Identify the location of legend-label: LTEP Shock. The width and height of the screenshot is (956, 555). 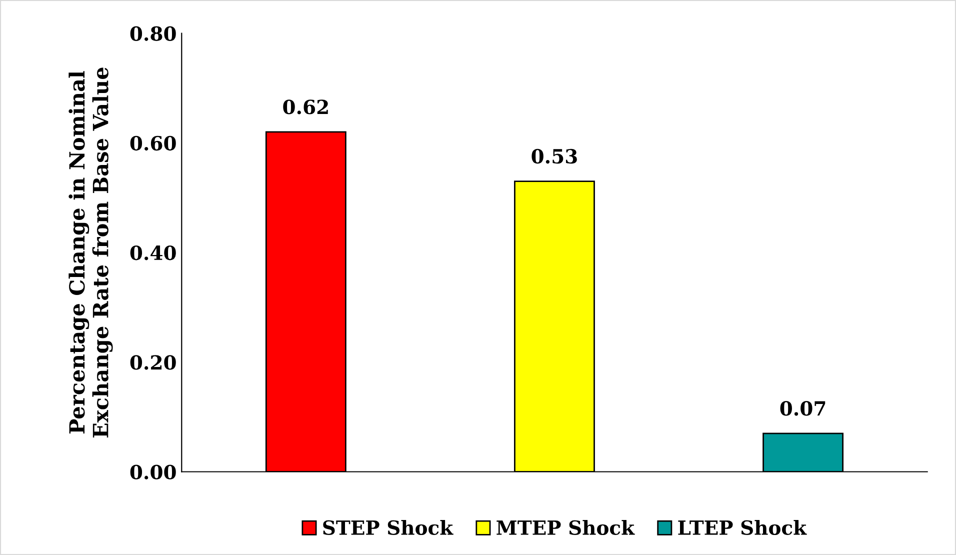
(742, 527).